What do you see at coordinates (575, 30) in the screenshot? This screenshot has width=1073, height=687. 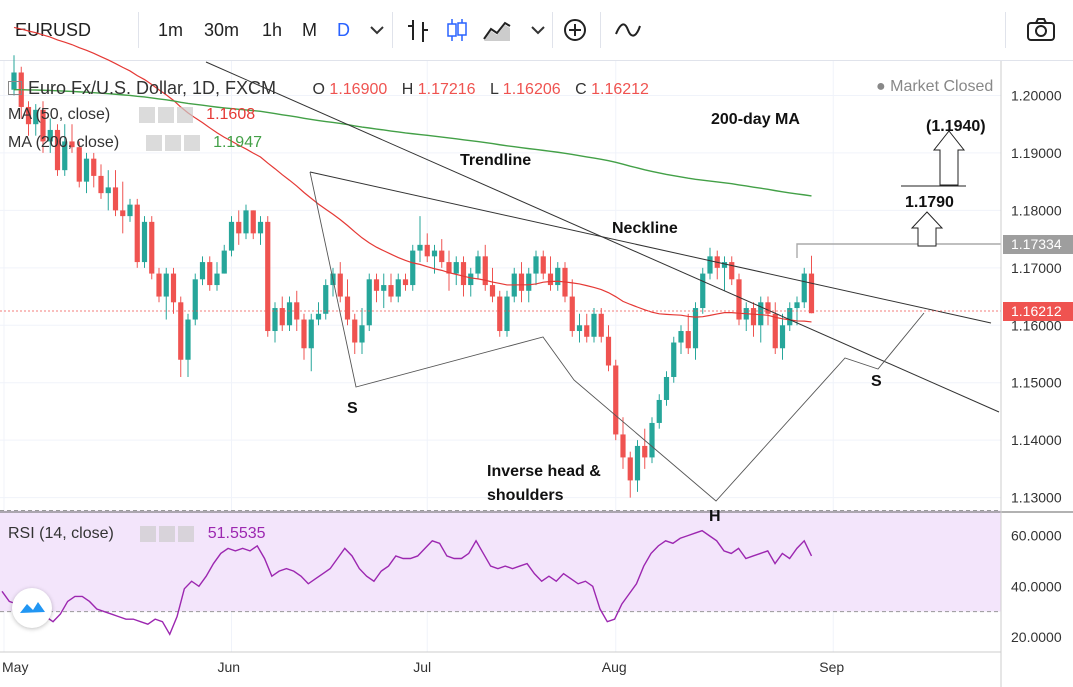 I see `add-compare-icon` at bounding box center [575, 30].